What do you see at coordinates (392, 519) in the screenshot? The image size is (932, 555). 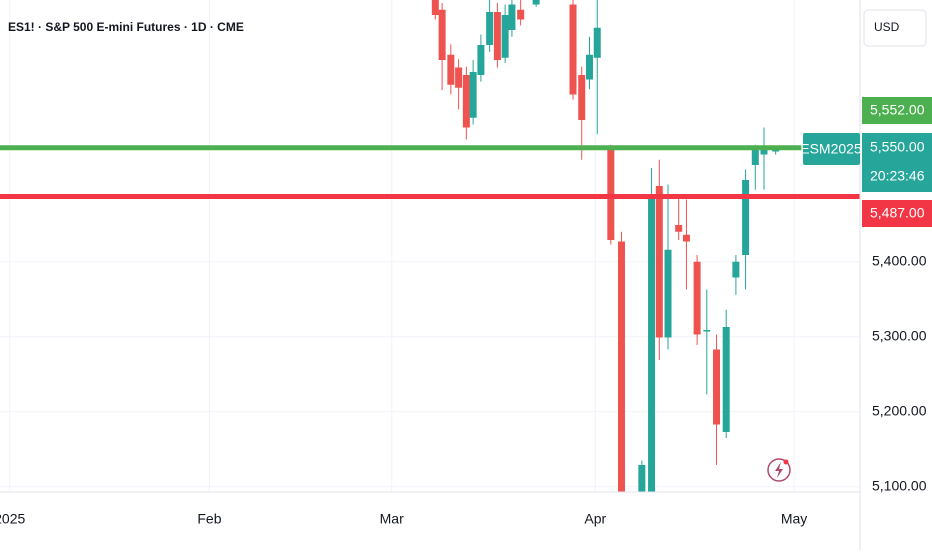 I see `x-tick-label: Mar` at bounding box center [392, 519].